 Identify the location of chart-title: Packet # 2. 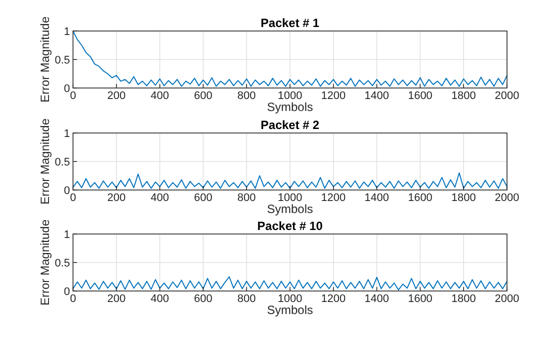
(290, 125).